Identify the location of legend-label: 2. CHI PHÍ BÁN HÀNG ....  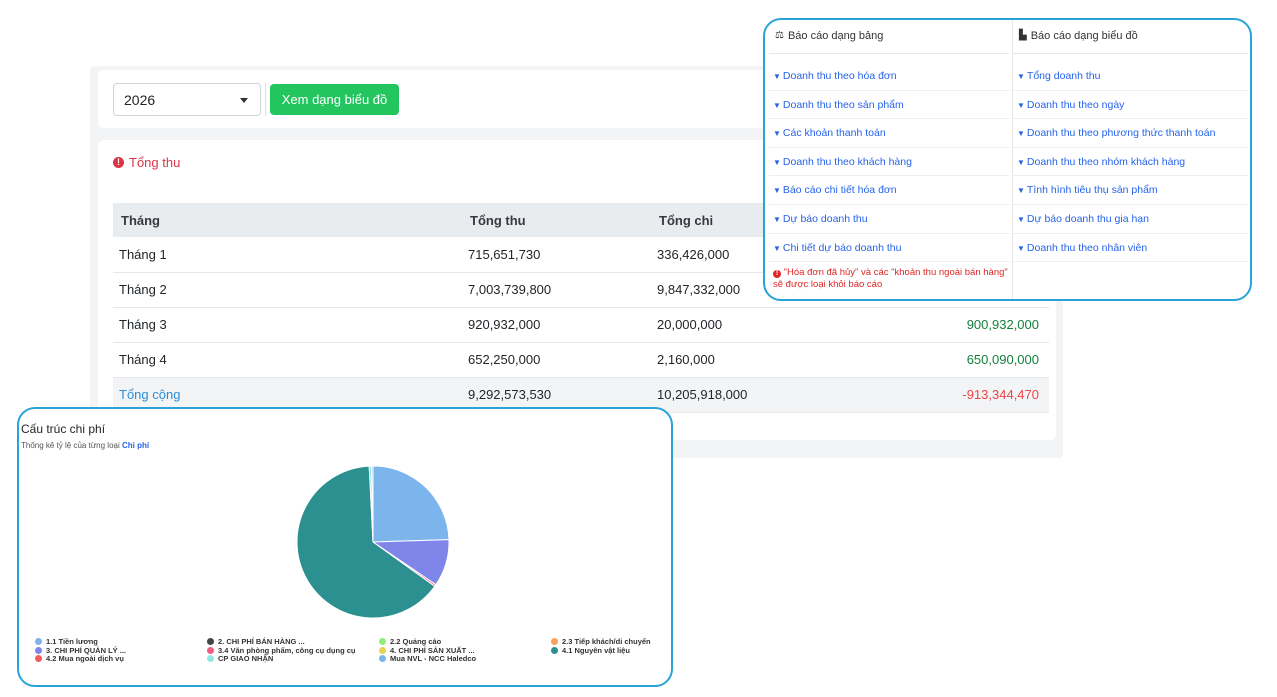
(261, 641).